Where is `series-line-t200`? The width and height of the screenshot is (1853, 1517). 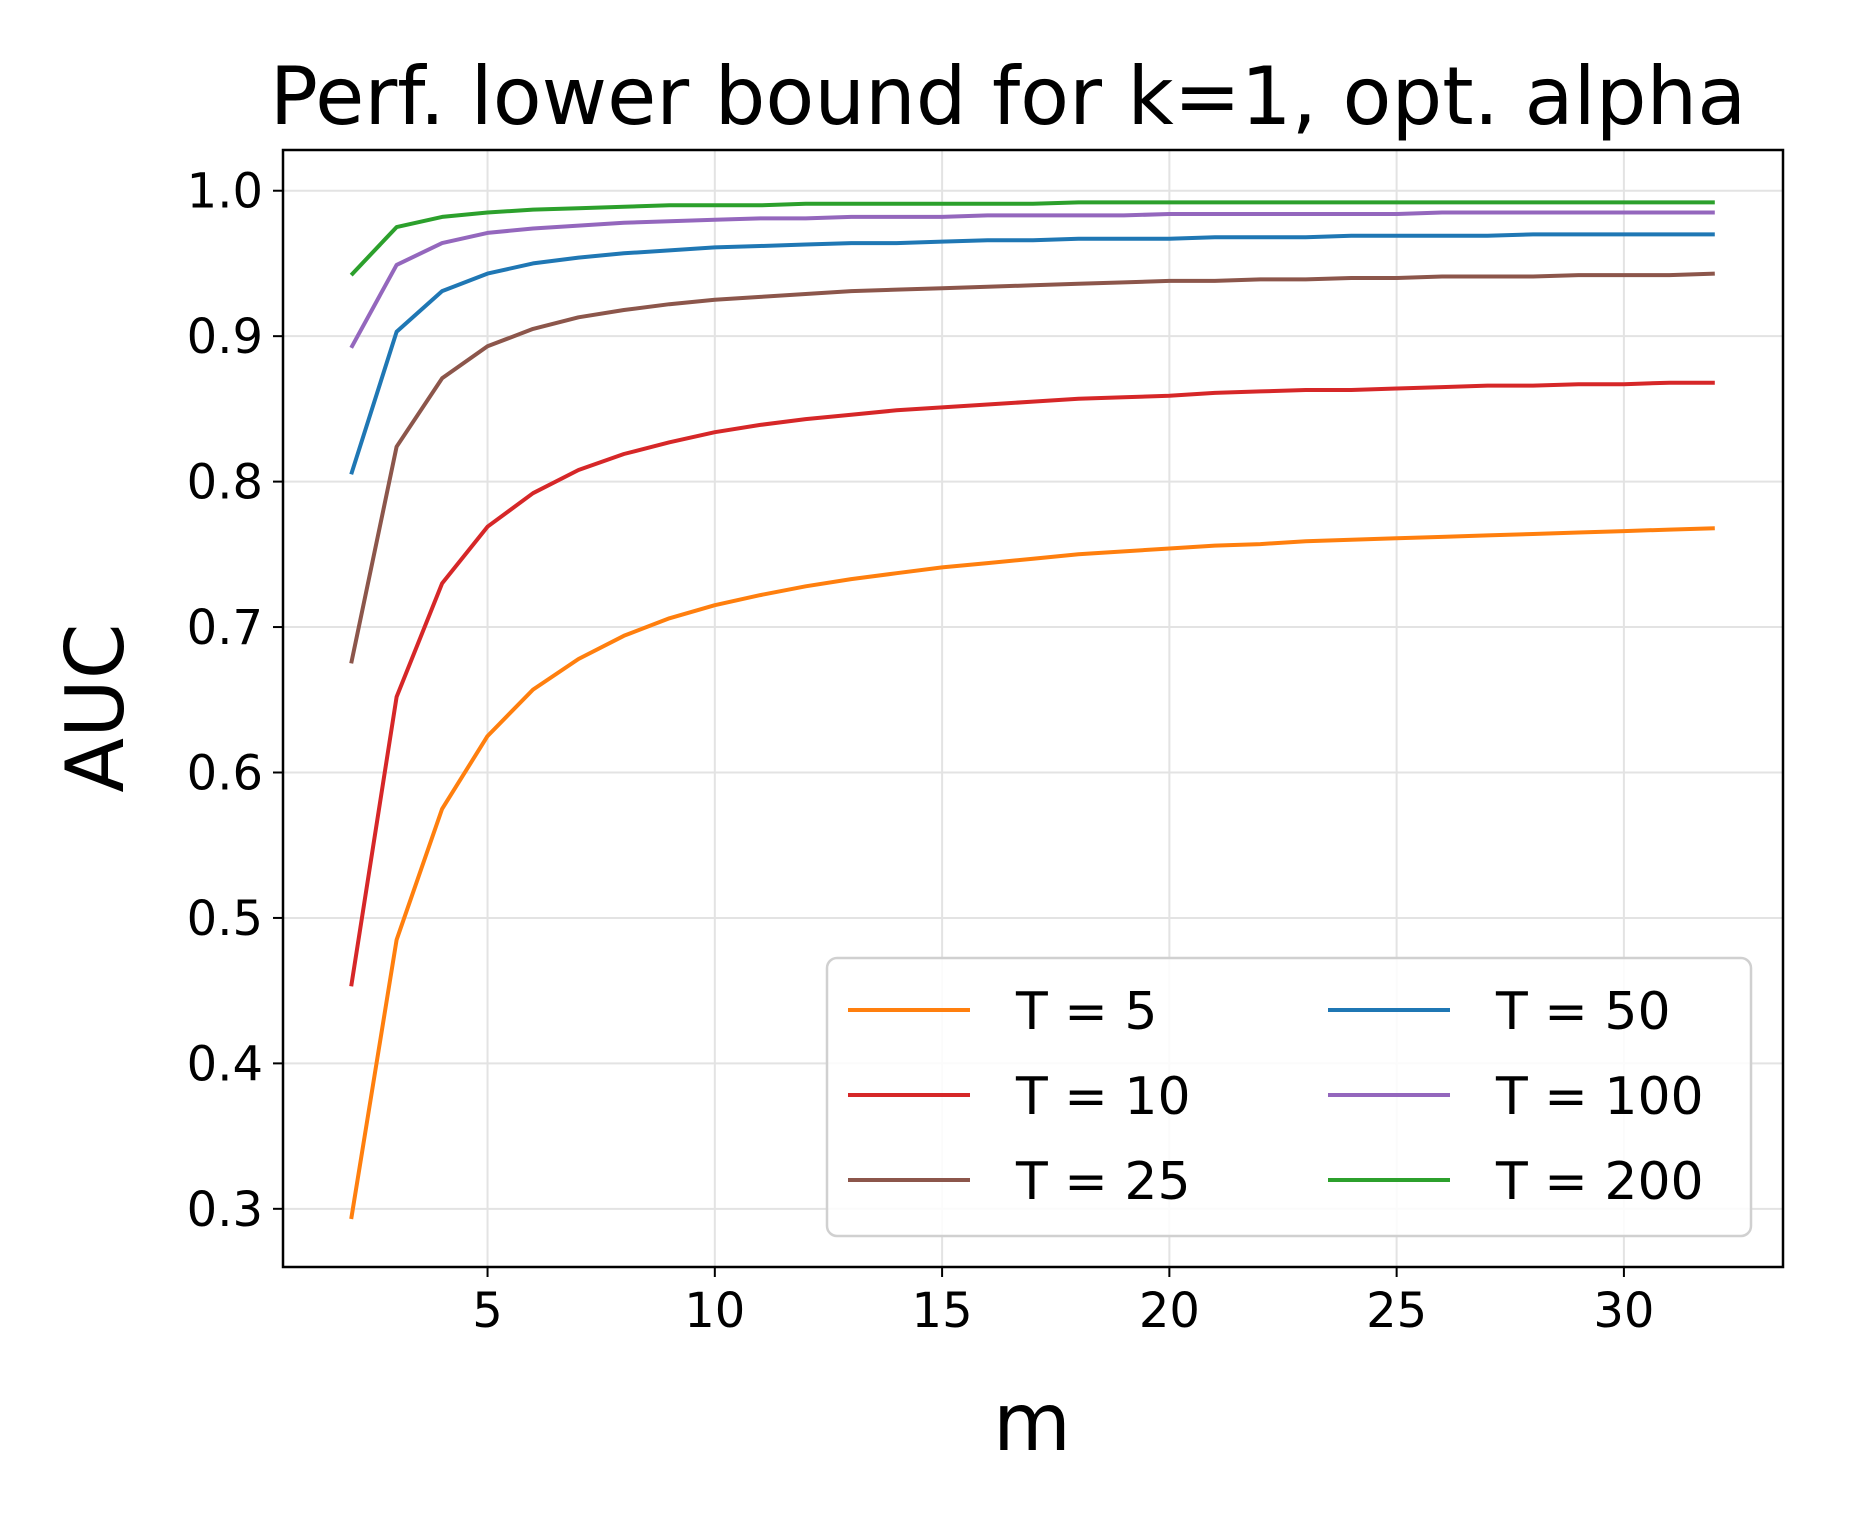 series-line-t200 is located at coordinates (1032, 238).